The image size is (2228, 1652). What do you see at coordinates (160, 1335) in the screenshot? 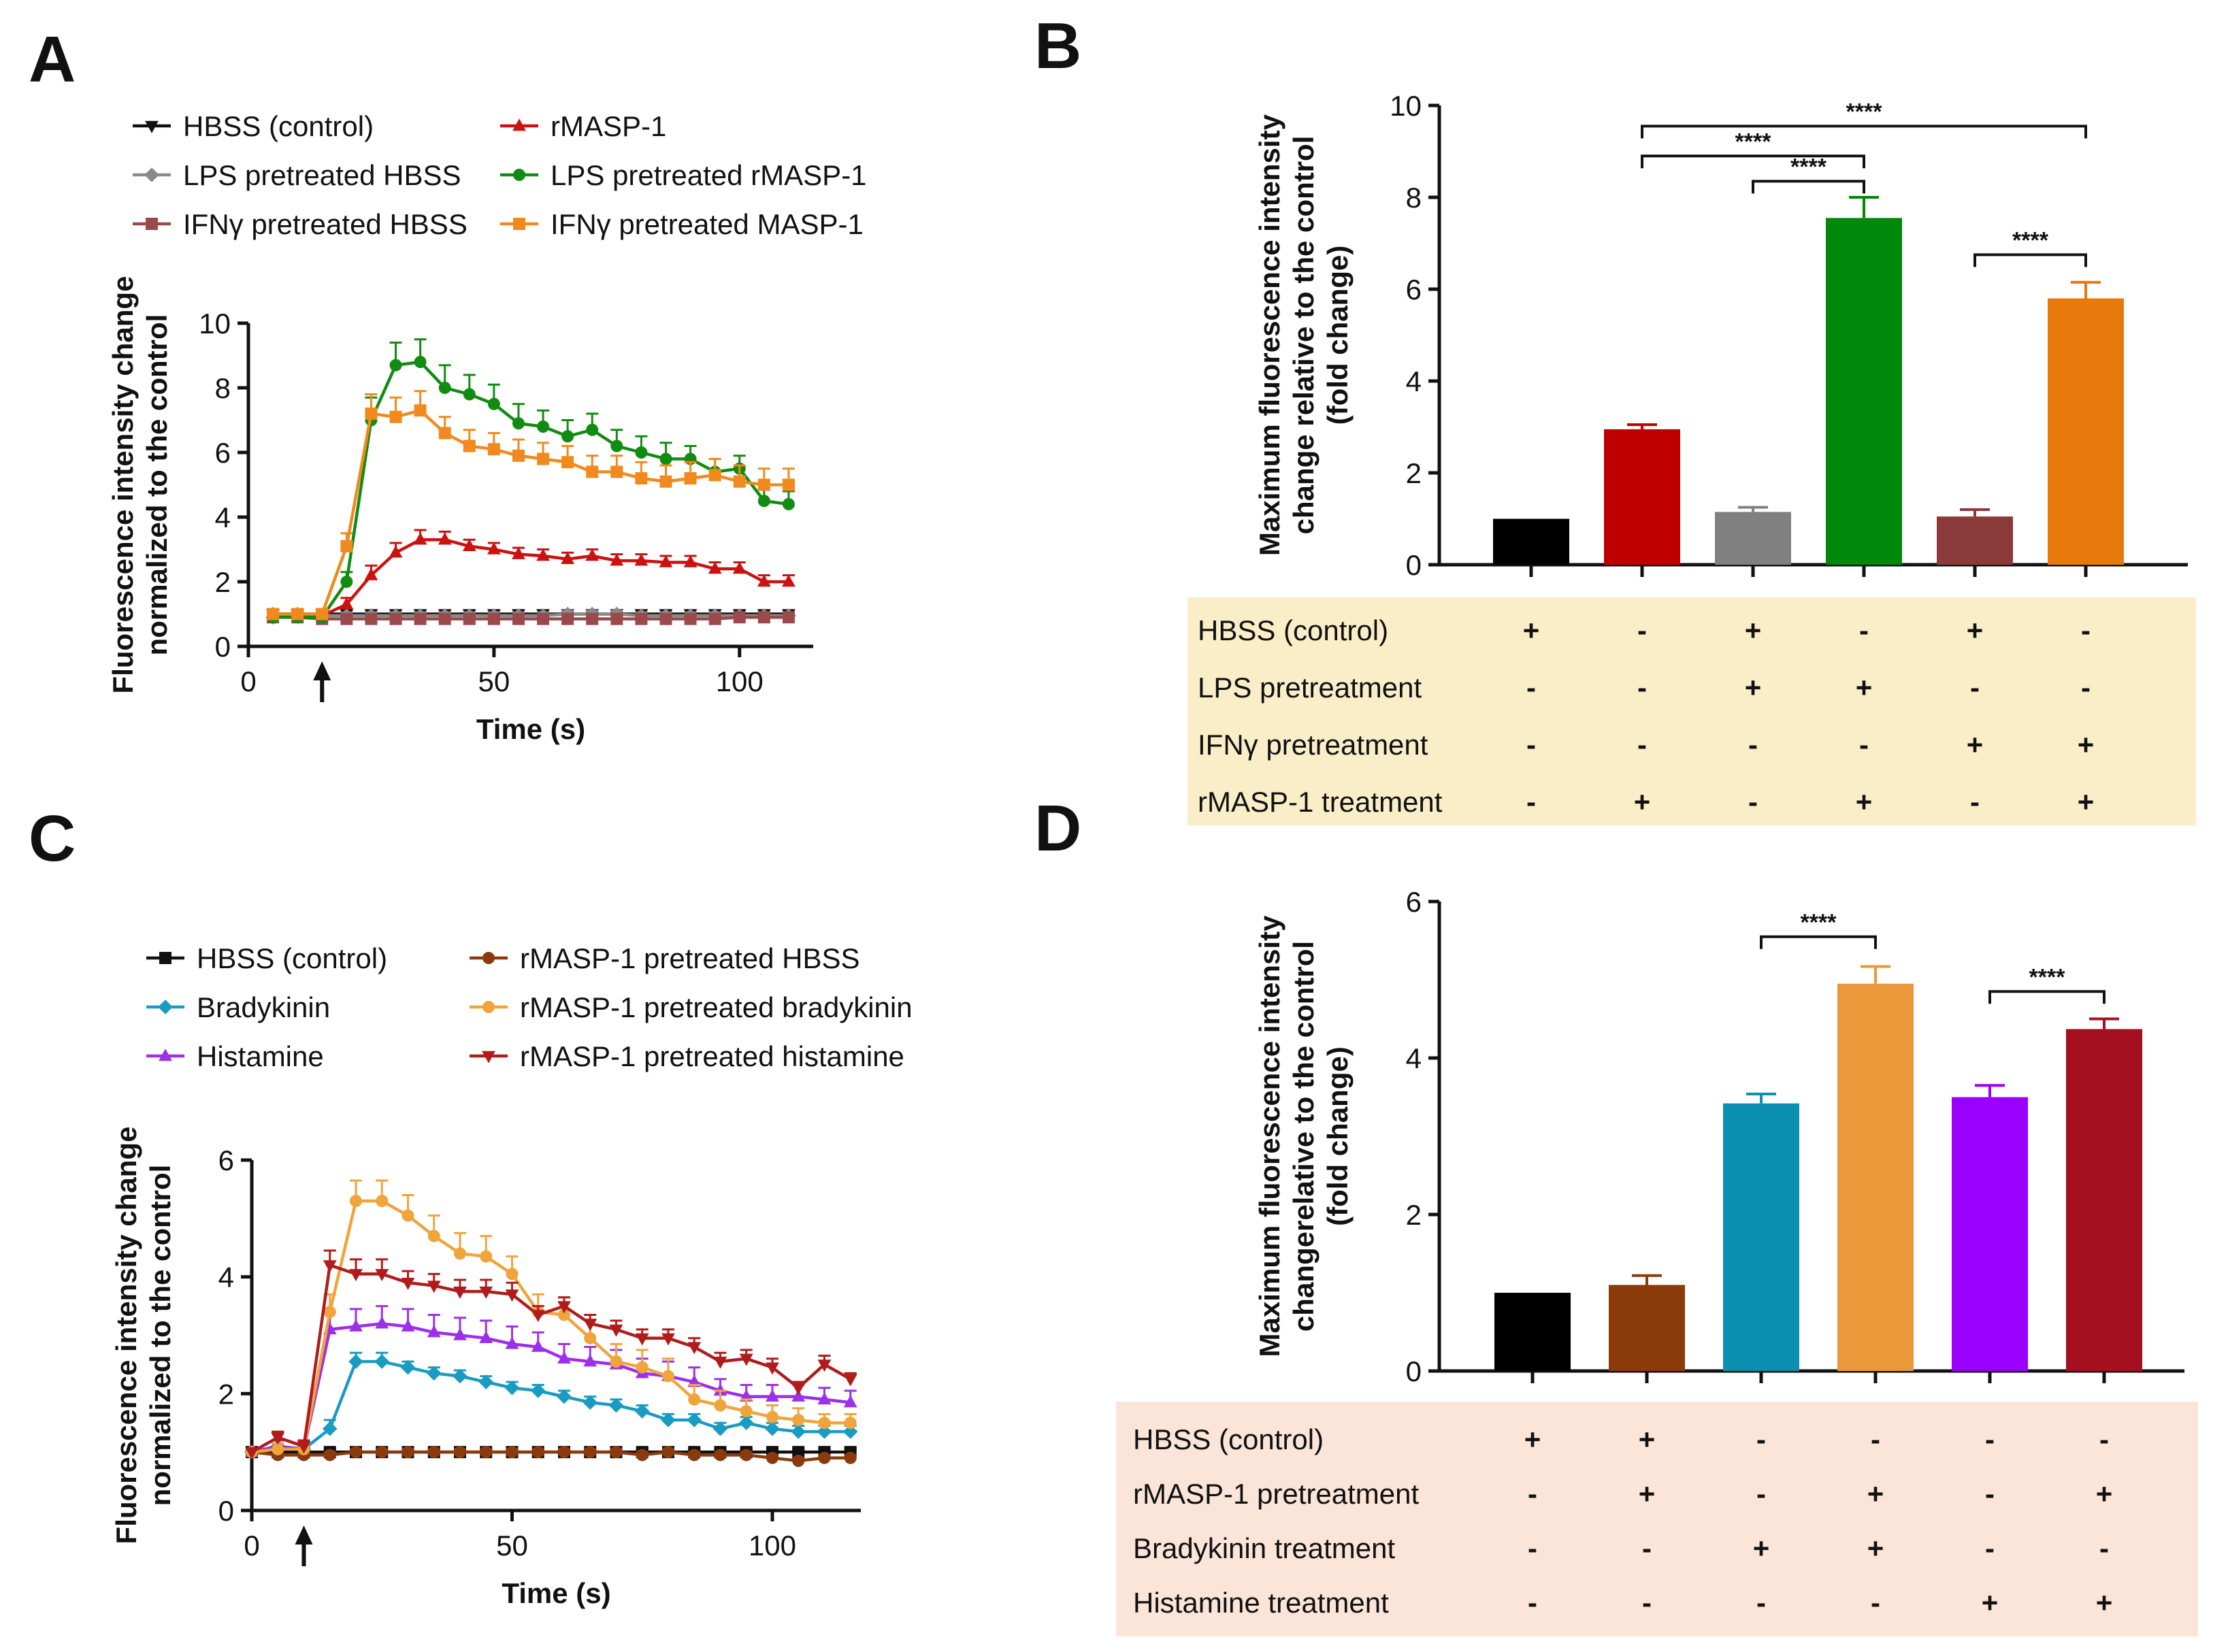
I see `y-axis-title: normalized to the control` at bounding box center [160, 1335].